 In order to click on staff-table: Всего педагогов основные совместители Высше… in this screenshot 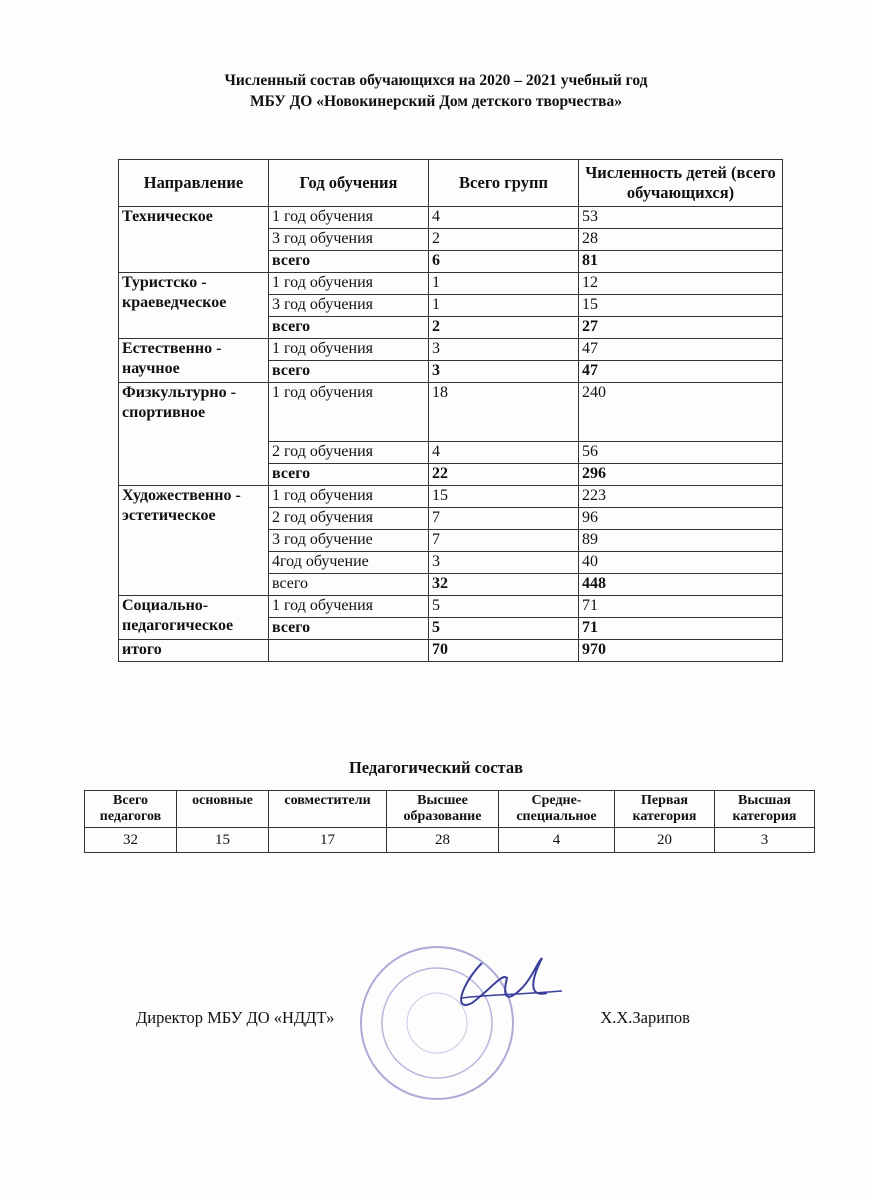, I will do `click(449, 821)`.